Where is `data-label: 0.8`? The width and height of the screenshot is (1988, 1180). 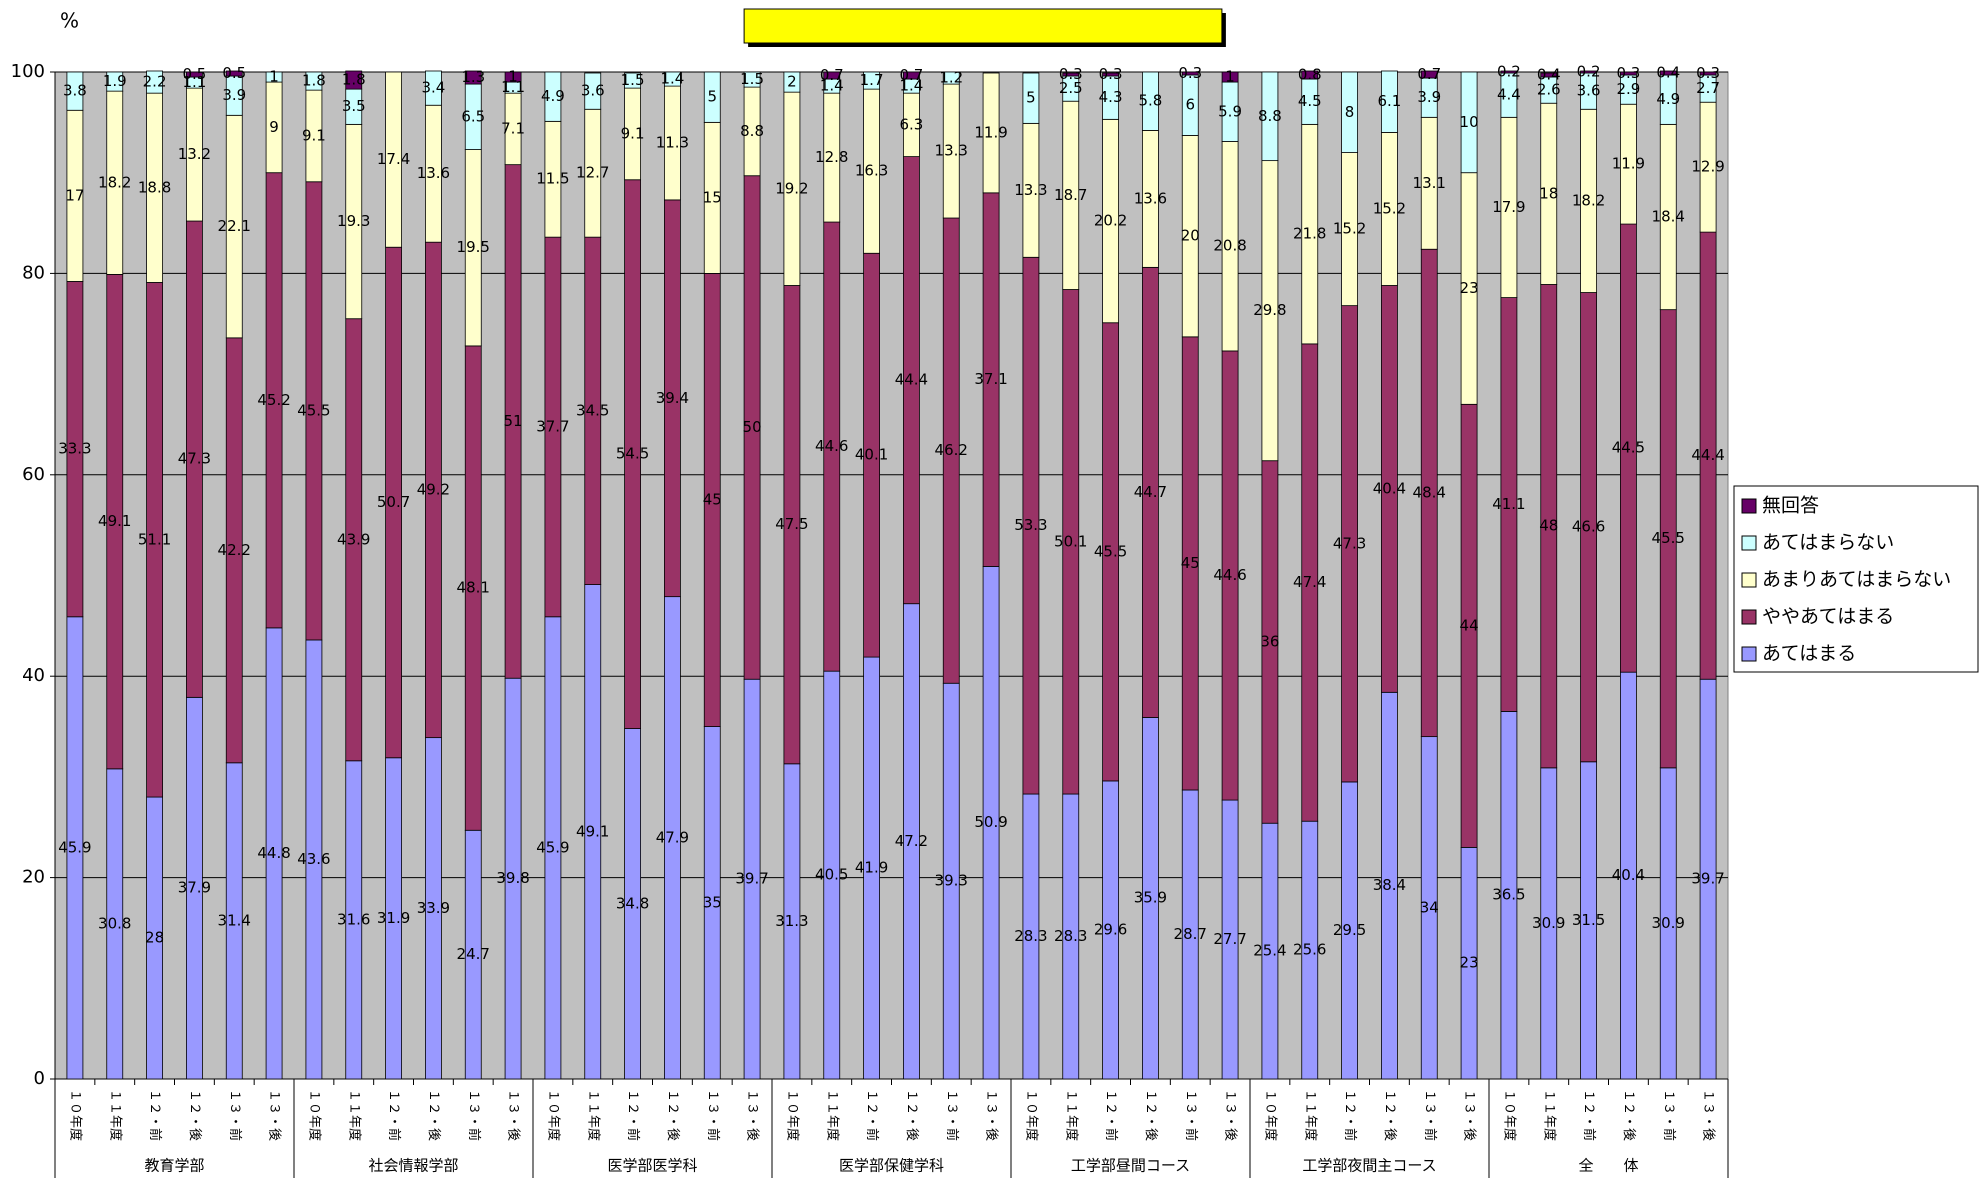 data-label: 0.8 is located at coordinates (1310, 75).